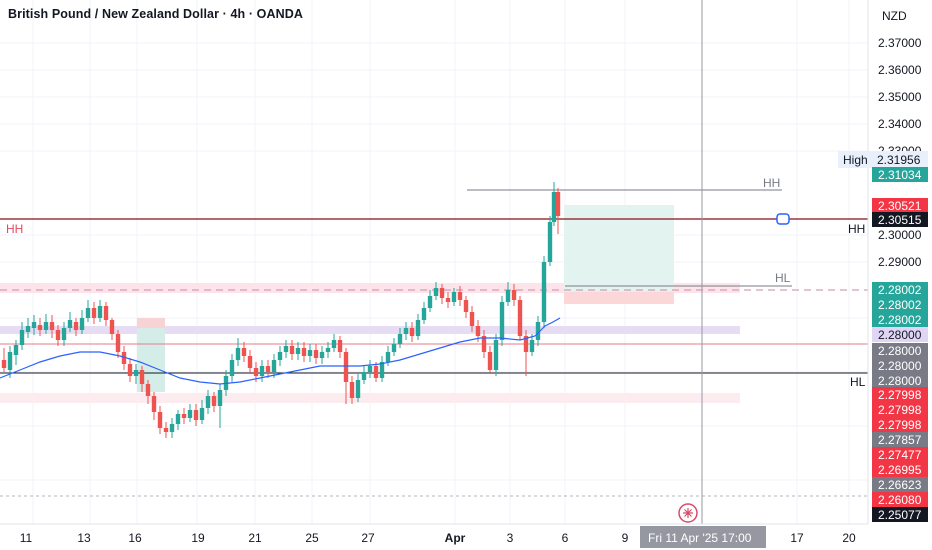 The image size is (932, 550). Describe the element at coordinates (255, 538) in the screenshot. I see `time-tick: 21` at that location.